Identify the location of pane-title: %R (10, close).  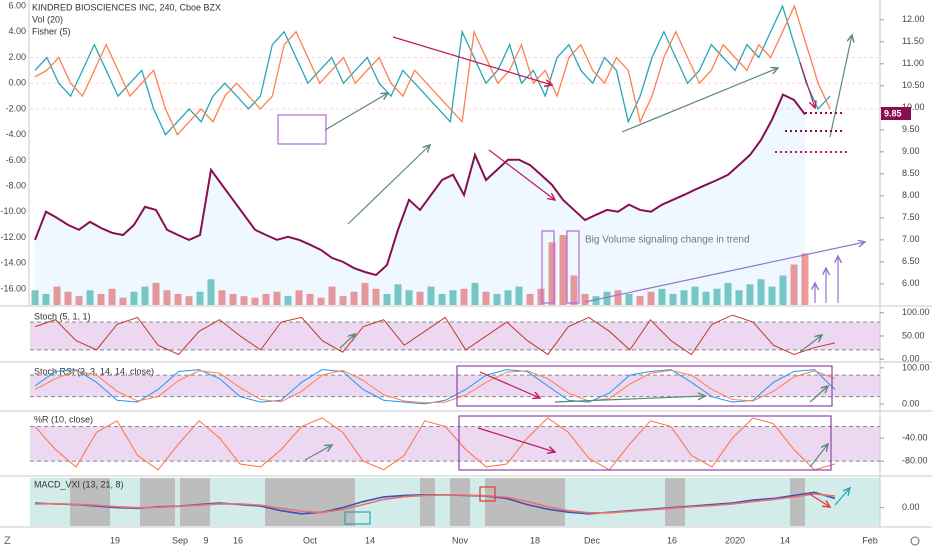
(63, 419).